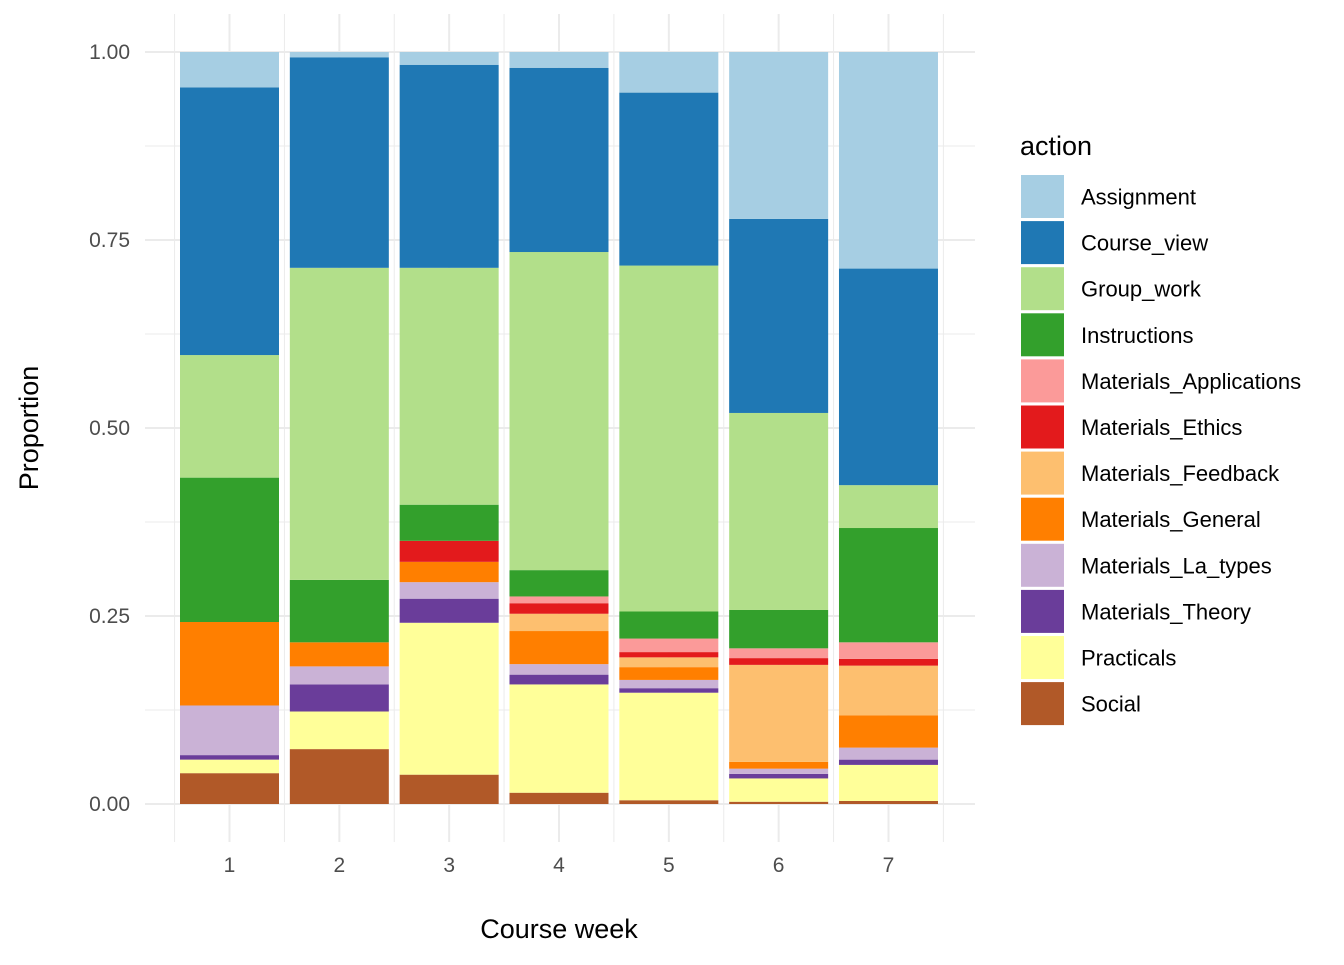 This screenshot has width=1344, height=965. Describe the element at coordinates (1042, 381) in the screenshot. I see `legend-key-materials_applications` at that location.